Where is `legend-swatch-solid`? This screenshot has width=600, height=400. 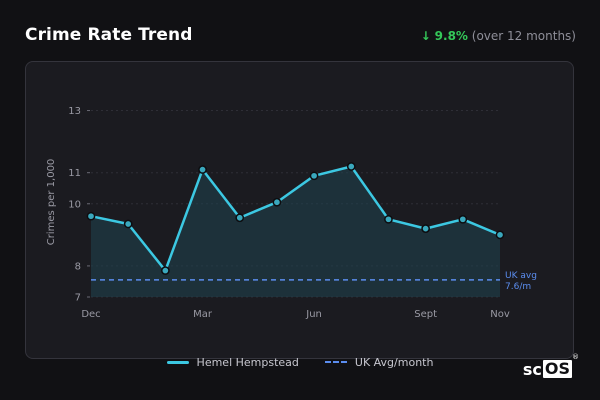
legend-swatch-solid is located at coordinates (177, 362).